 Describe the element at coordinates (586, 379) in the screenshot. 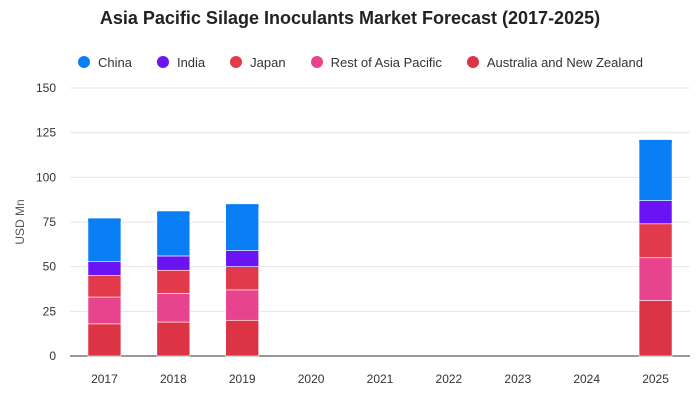

I see `x-tick-label-2024: 2024` at that location.